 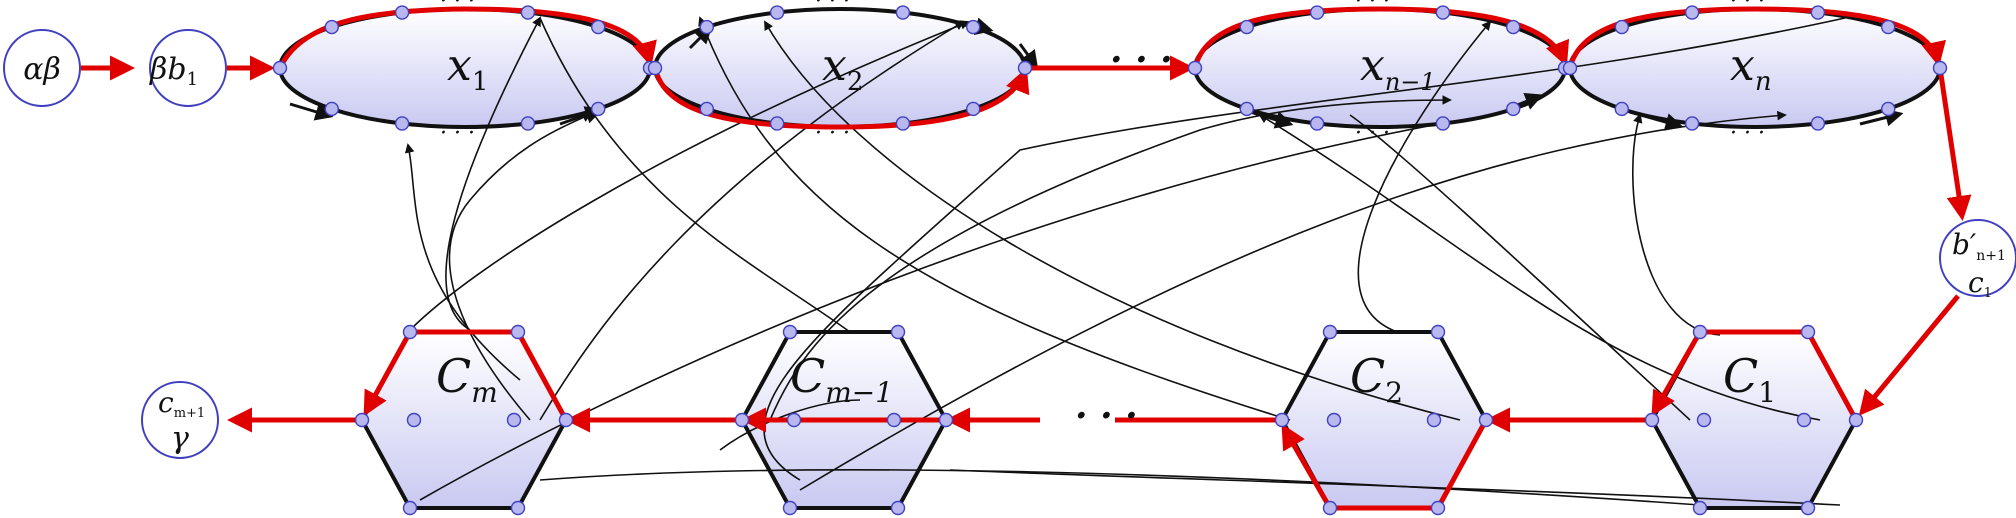 What do you see at coordinates (1742, 65) in the screenshot?
I see `xn-label: x` at bounding box center [1742, 65].